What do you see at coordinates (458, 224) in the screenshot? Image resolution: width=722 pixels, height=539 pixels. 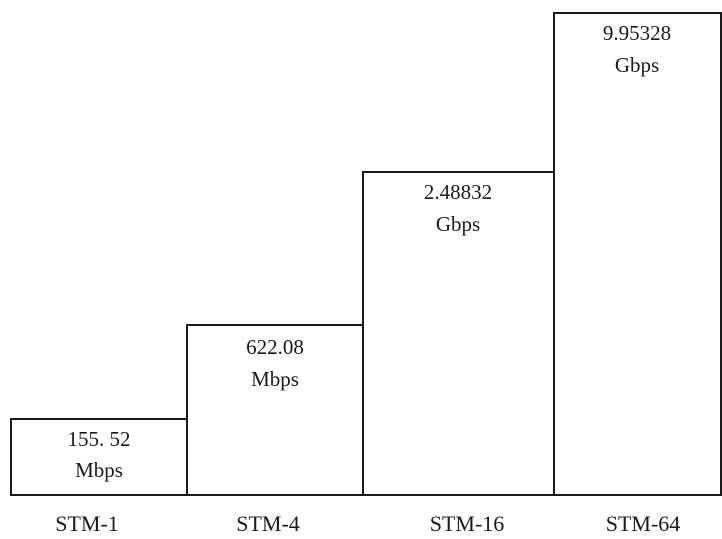 I see `rate-unit-stm-16: Gbps` at bounding box center [458, 224].